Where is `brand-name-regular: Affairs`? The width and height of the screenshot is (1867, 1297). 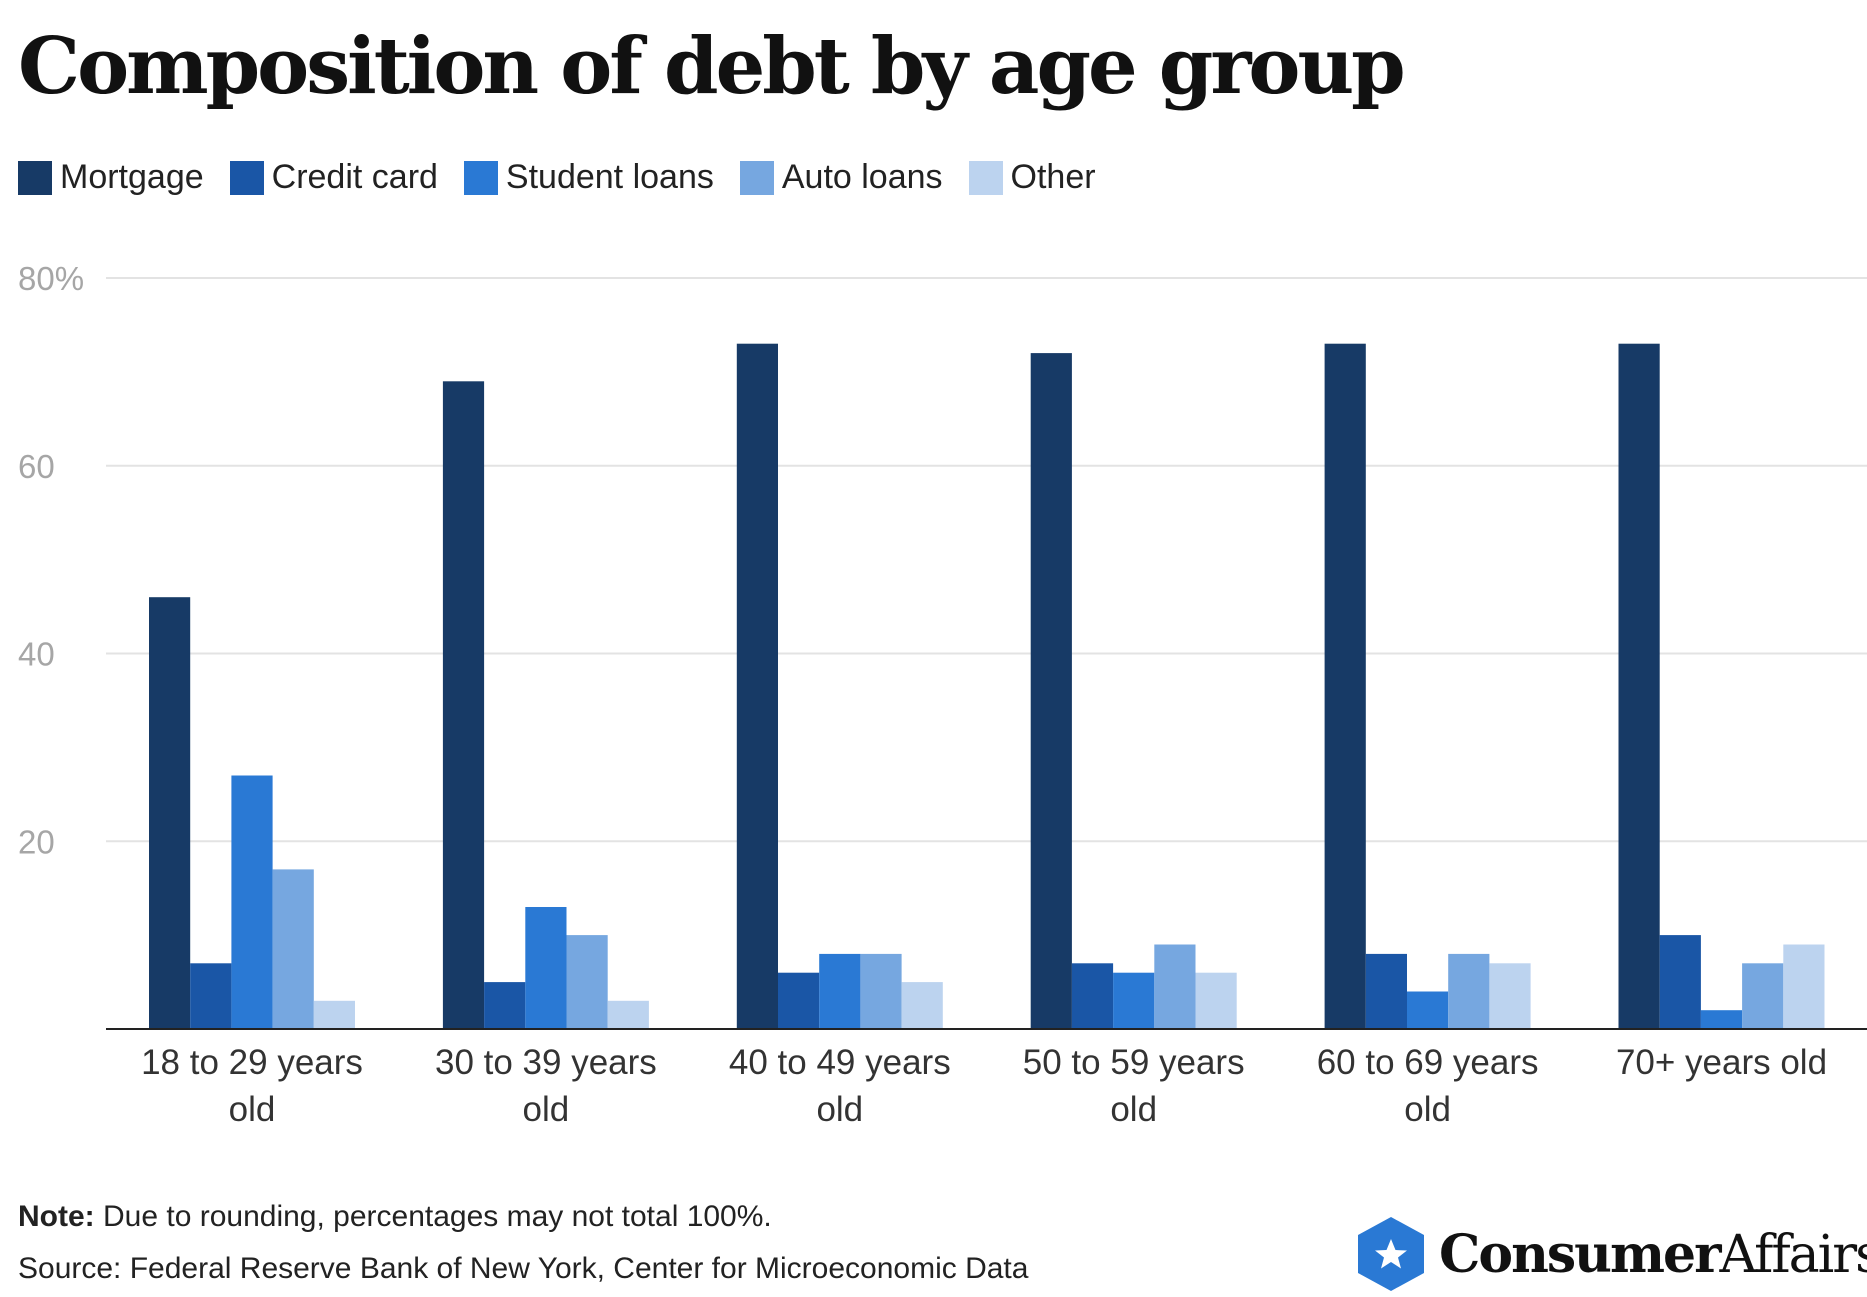
brand-name-regular: Affairs is located at coordinates (1793, 1254).